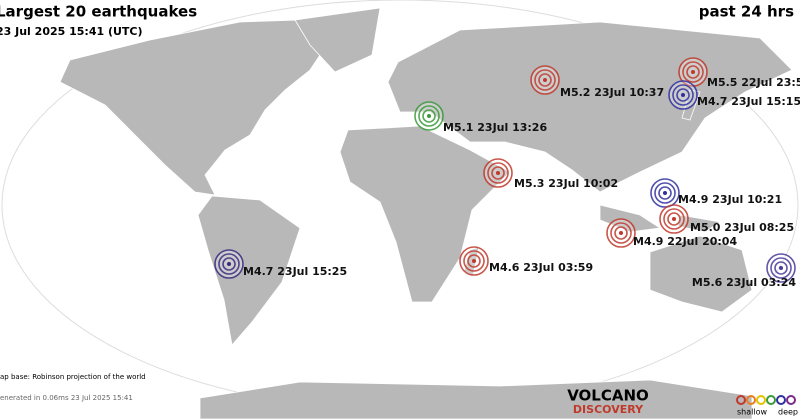  Describe the element at coordinates (746, 12) in the screenshot. I see `period: past 24 hrs` at that location.